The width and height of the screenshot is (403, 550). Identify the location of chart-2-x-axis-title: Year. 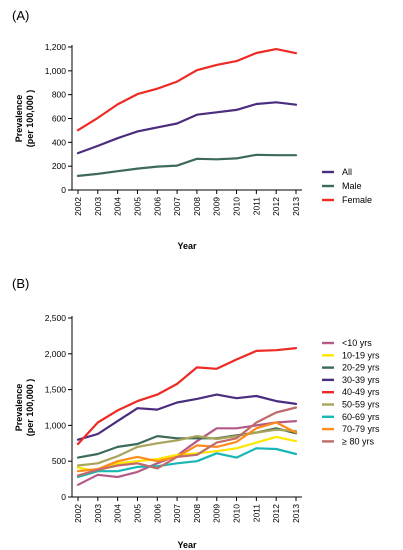
(187, 545).